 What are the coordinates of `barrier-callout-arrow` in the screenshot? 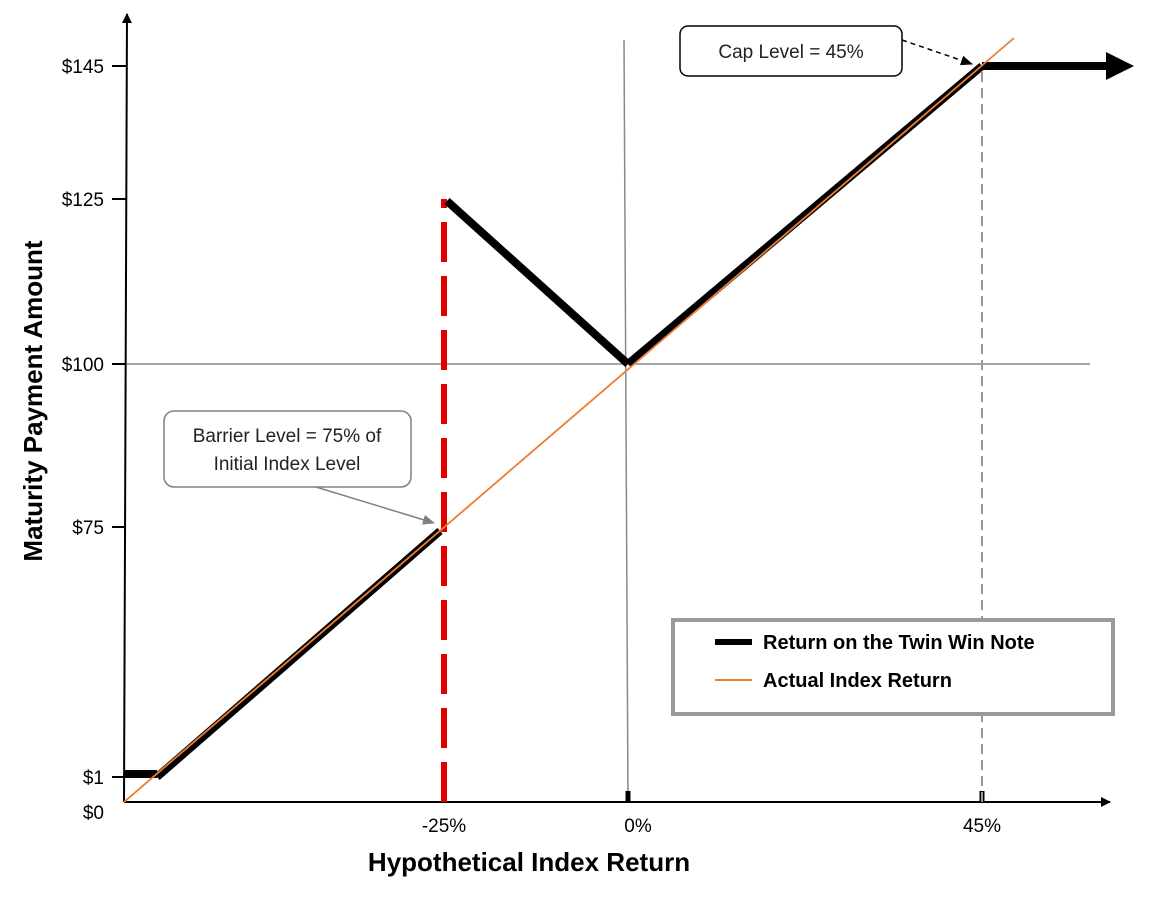 It's located at (375, 505).